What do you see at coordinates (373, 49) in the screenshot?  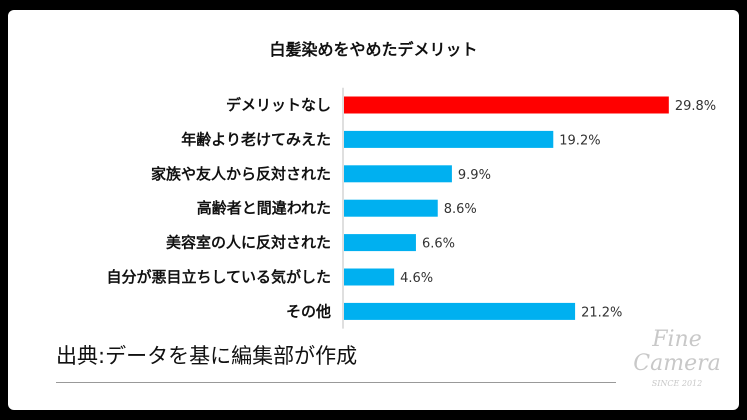 I see `chart-title: 白髪染めをやめたデメリット` at bounding box center [373, 49].